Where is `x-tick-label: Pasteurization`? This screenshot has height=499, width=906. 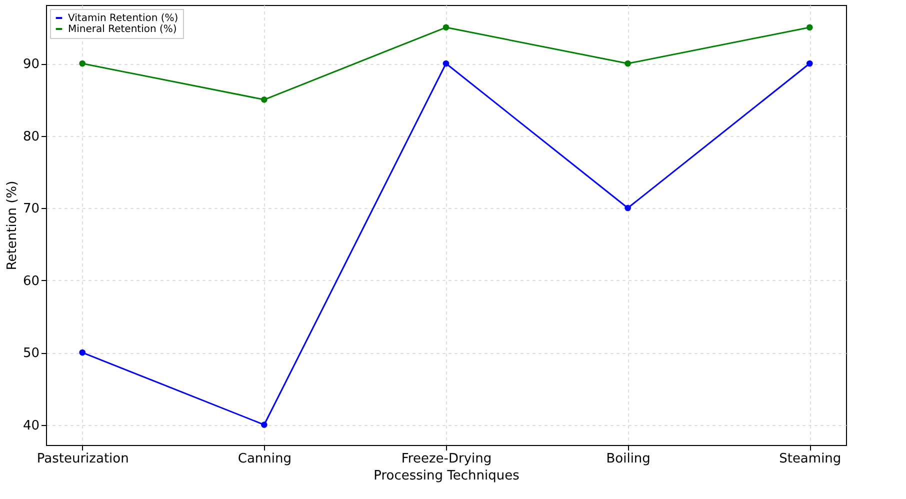
x-tick-label: Pasteurization is located at coordinates (82, 459).